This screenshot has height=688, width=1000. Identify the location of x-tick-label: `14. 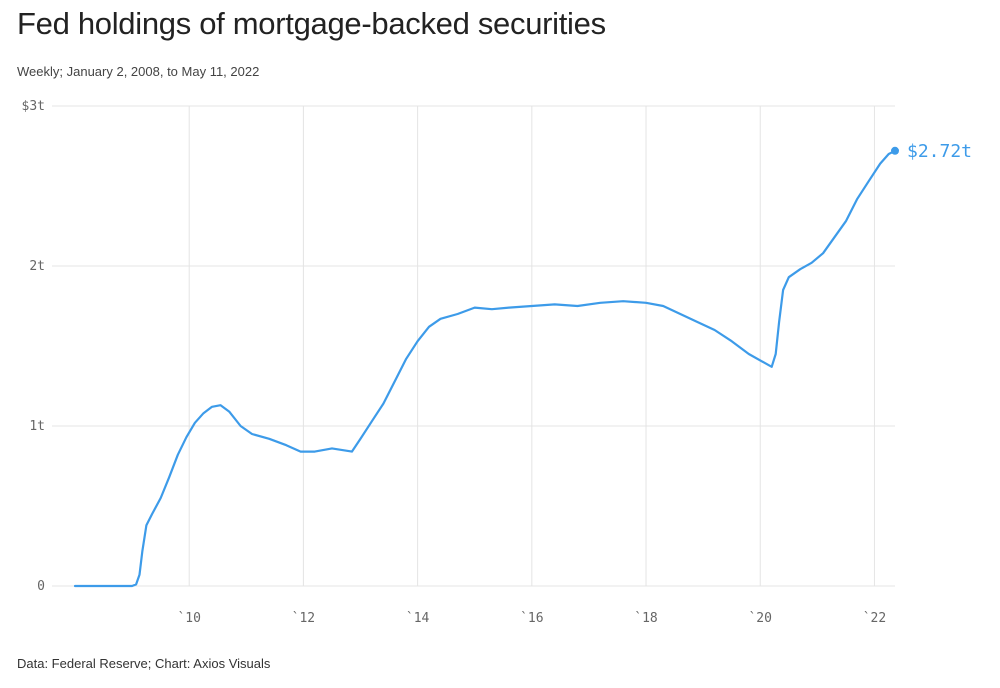
(418, 618).